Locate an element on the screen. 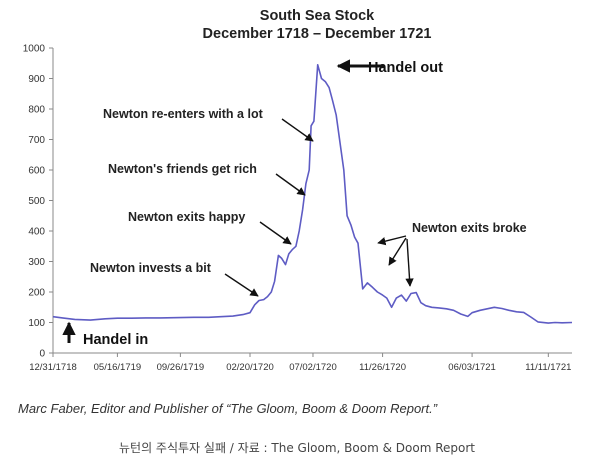 This screenshot has height=465, width=594. y-tick-label: 700 is located at coordinates (36, 140).